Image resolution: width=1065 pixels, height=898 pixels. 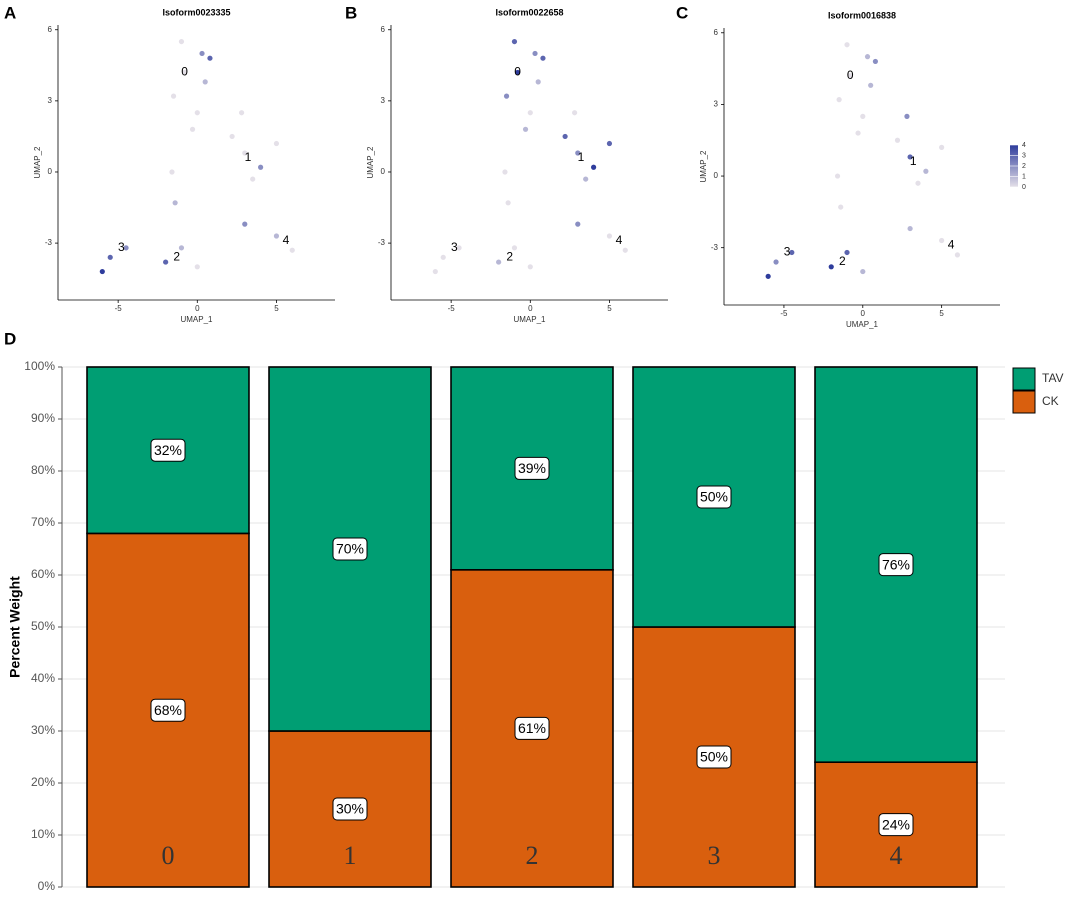 I want to click on value-label: 39%, so click(x=532, y=468).